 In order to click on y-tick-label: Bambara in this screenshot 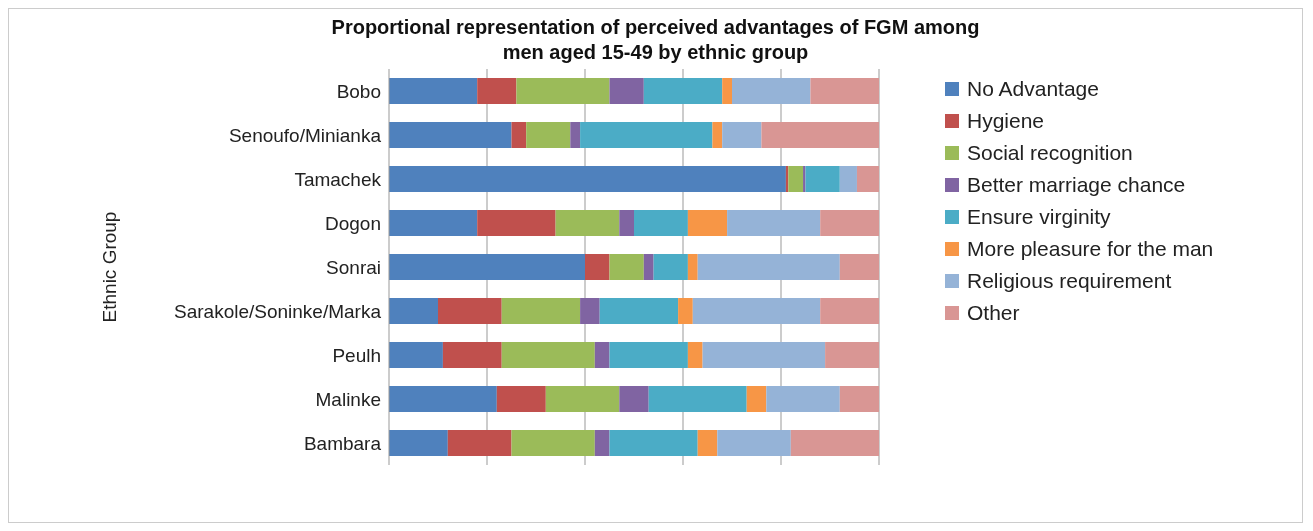, I will do `click(342, 443)`.